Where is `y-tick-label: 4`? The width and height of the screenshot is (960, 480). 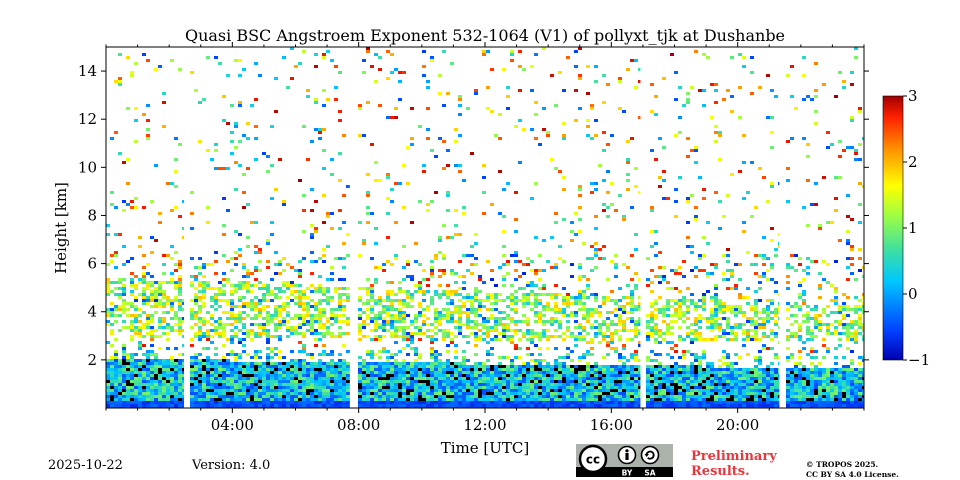 y-tick-label: 4 is located at coordinates (92, 312).